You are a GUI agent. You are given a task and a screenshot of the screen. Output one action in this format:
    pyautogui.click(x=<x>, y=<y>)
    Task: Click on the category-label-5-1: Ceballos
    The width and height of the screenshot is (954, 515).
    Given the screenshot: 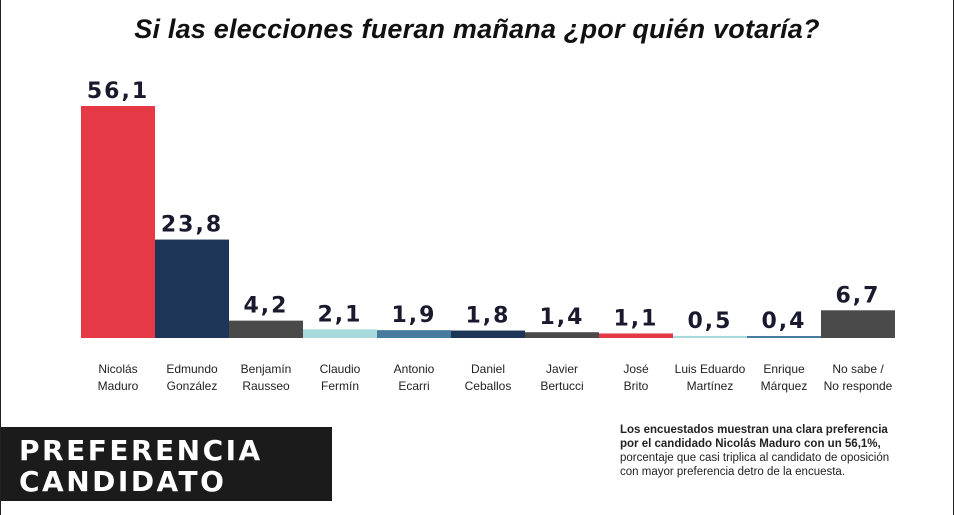 What is the action you would take?
    pyautogui.click(x=488, y=386)
    